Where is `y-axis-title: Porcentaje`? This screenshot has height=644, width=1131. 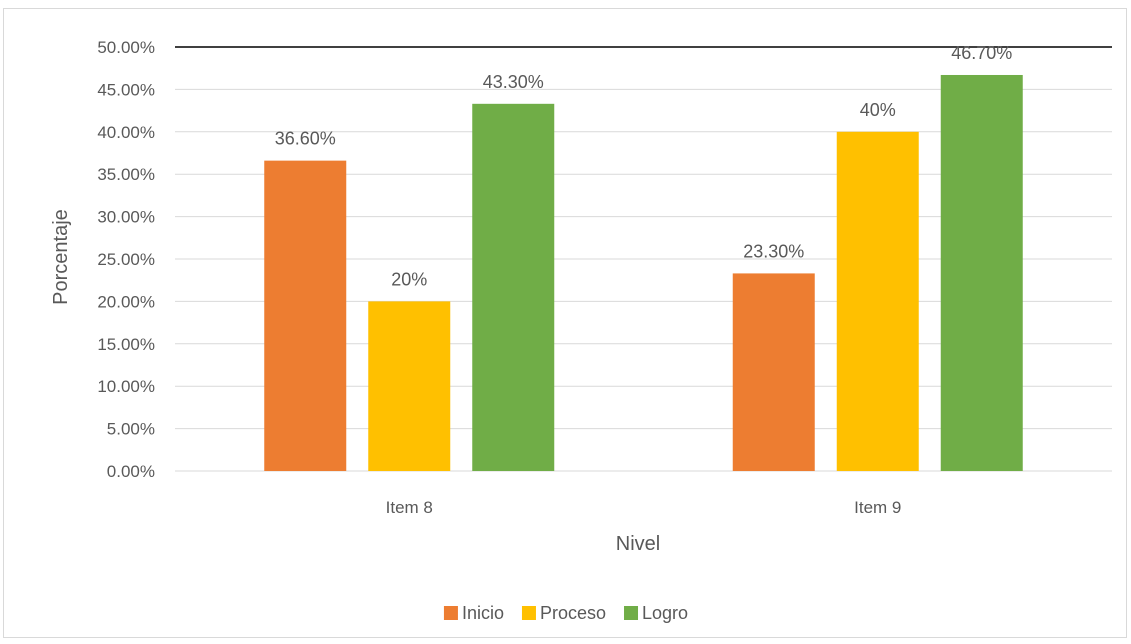
y-axis-title: Porcentaje is located at coordinates (61, 257).